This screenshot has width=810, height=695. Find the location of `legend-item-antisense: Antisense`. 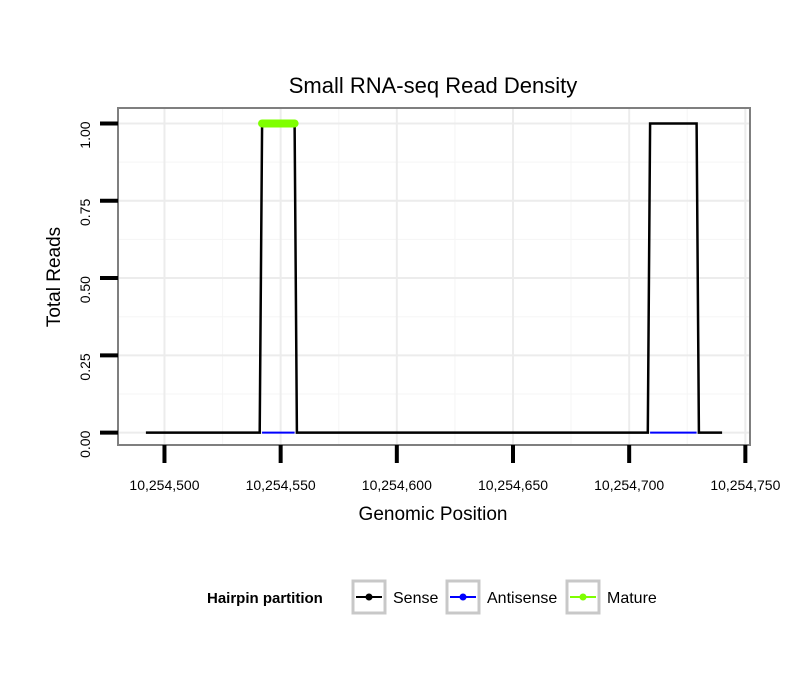

legend-item-antisense: Antisense is located at coordinates (501, 597).